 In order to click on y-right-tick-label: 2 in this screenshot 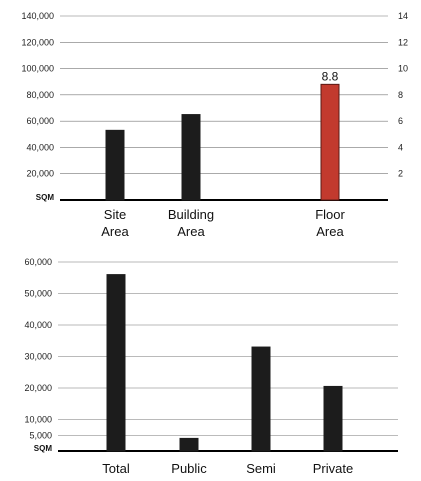, I will do `click(400, 174)`.